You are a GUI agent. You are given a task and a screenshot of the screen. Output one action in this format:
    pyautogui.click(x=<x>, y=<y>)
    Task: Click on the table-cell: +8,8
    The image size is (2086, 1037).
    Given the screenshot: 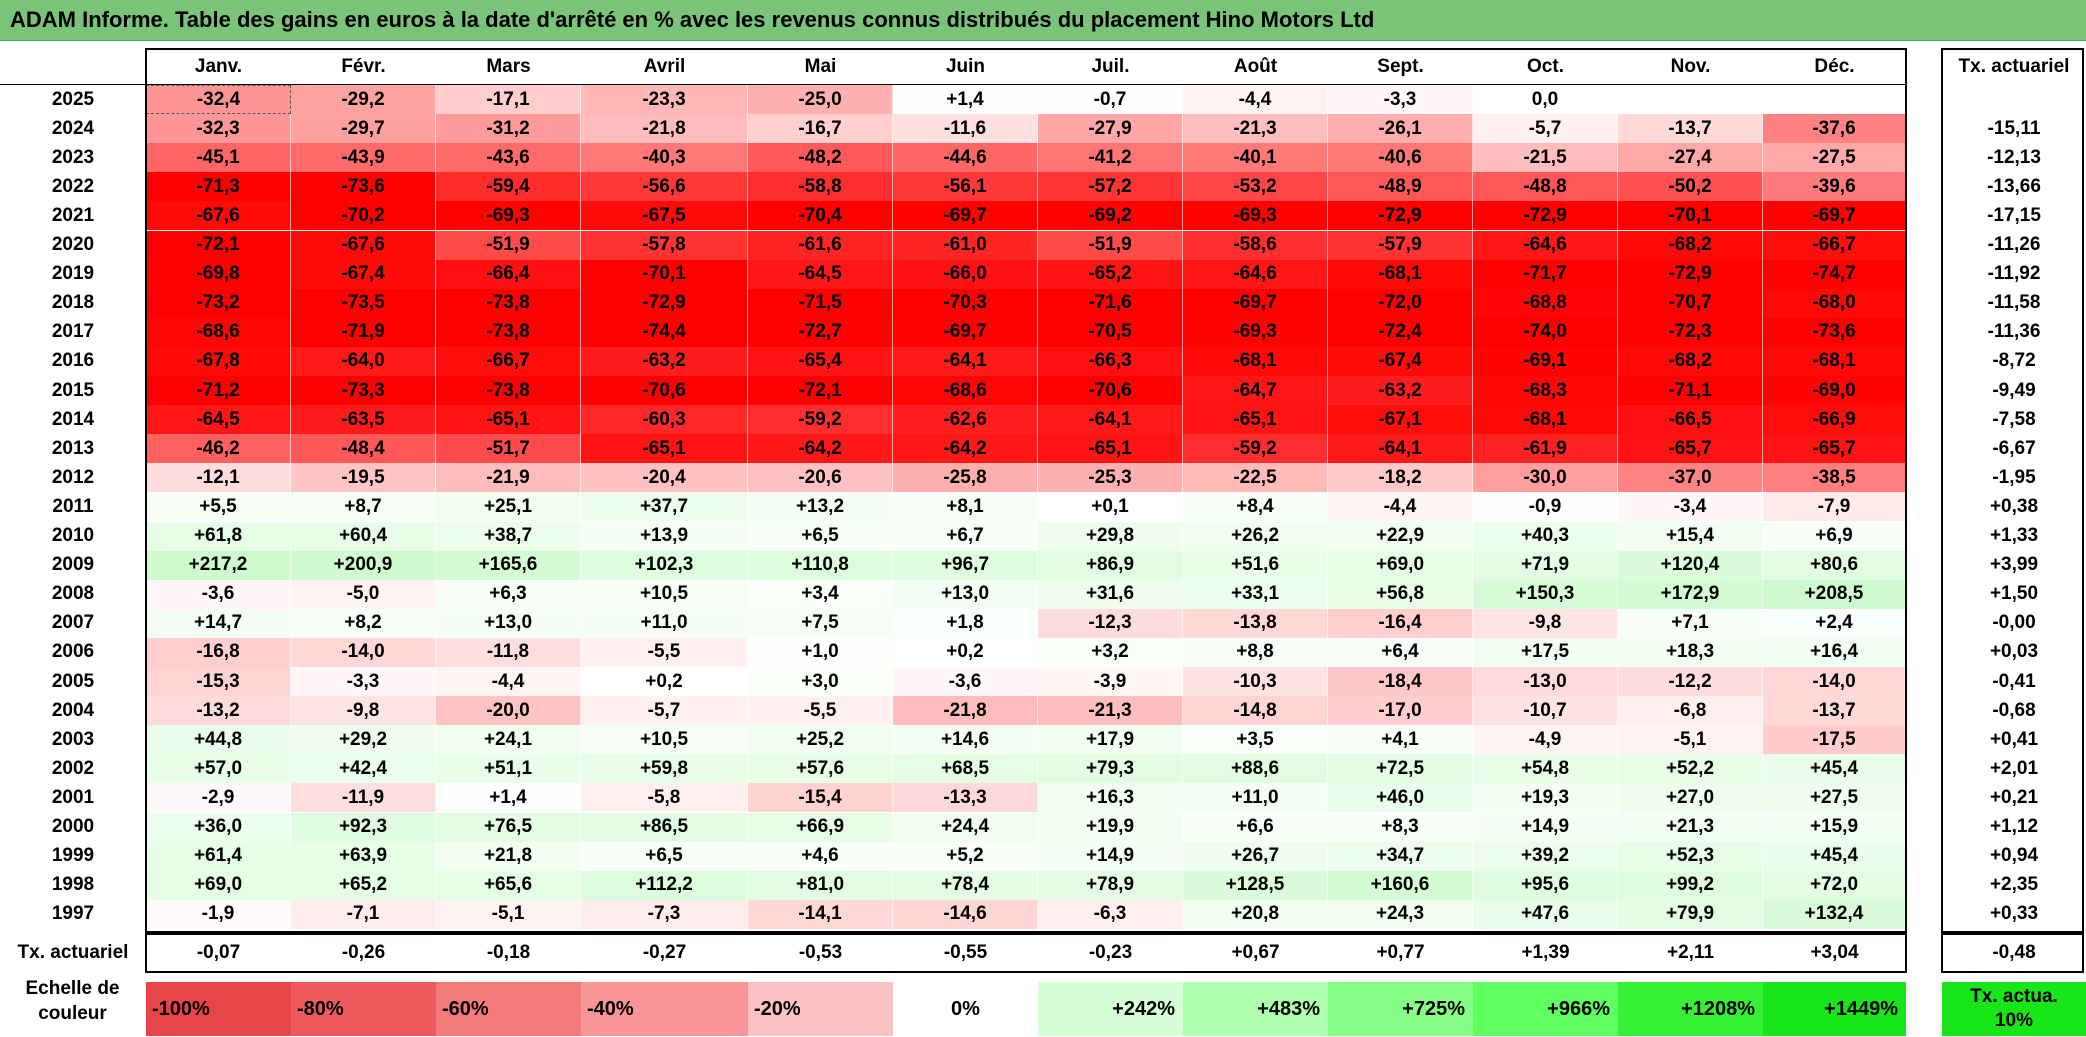 What is the action you would take?
    pyautogui.click(x=1255, y=652)
    